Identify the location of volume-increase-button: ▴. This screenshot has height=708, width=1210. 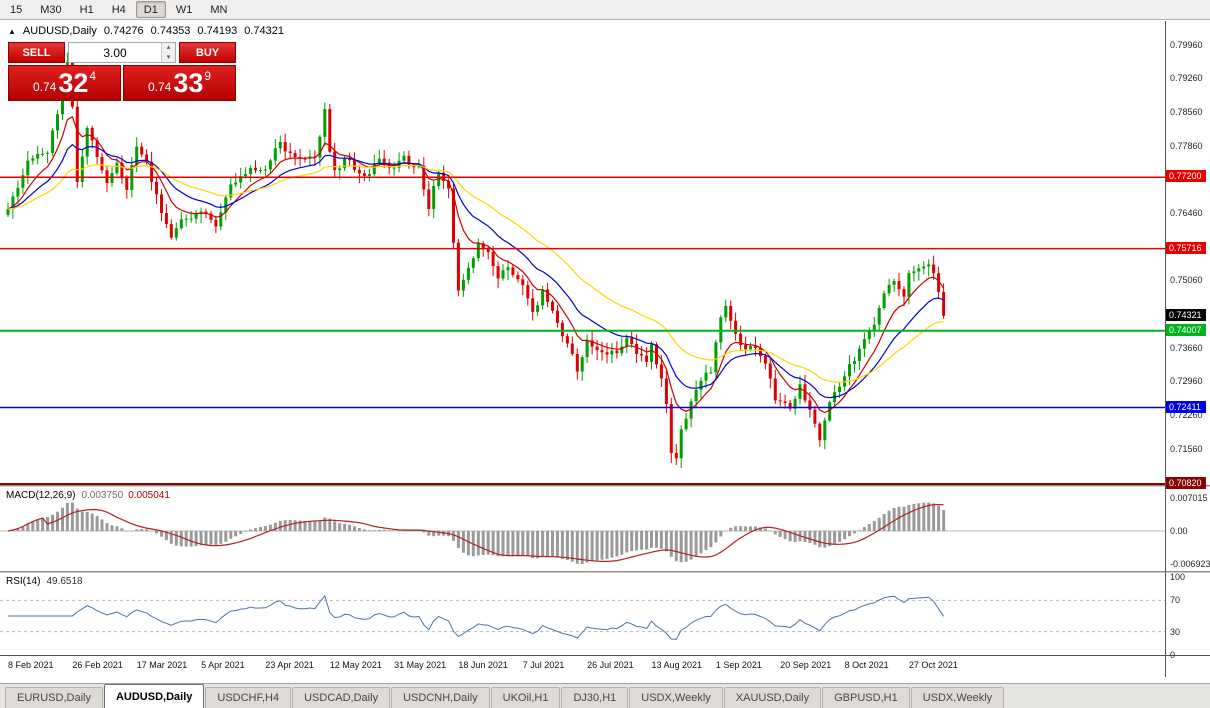
(168, 48).